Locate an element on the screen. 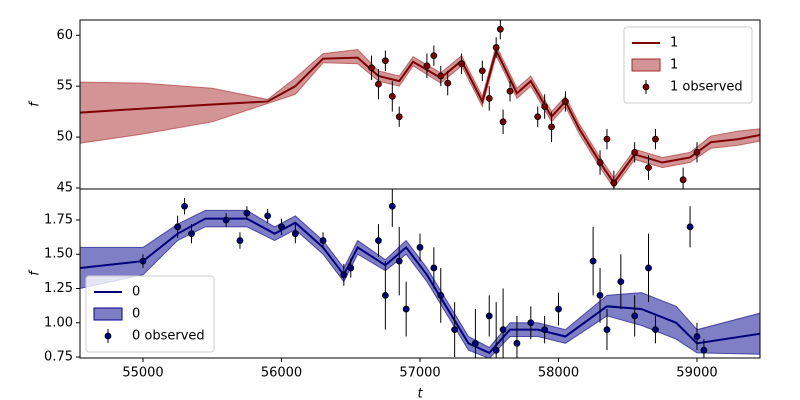  legend: 1 1 1 observed is located at coordinates (688, 65).